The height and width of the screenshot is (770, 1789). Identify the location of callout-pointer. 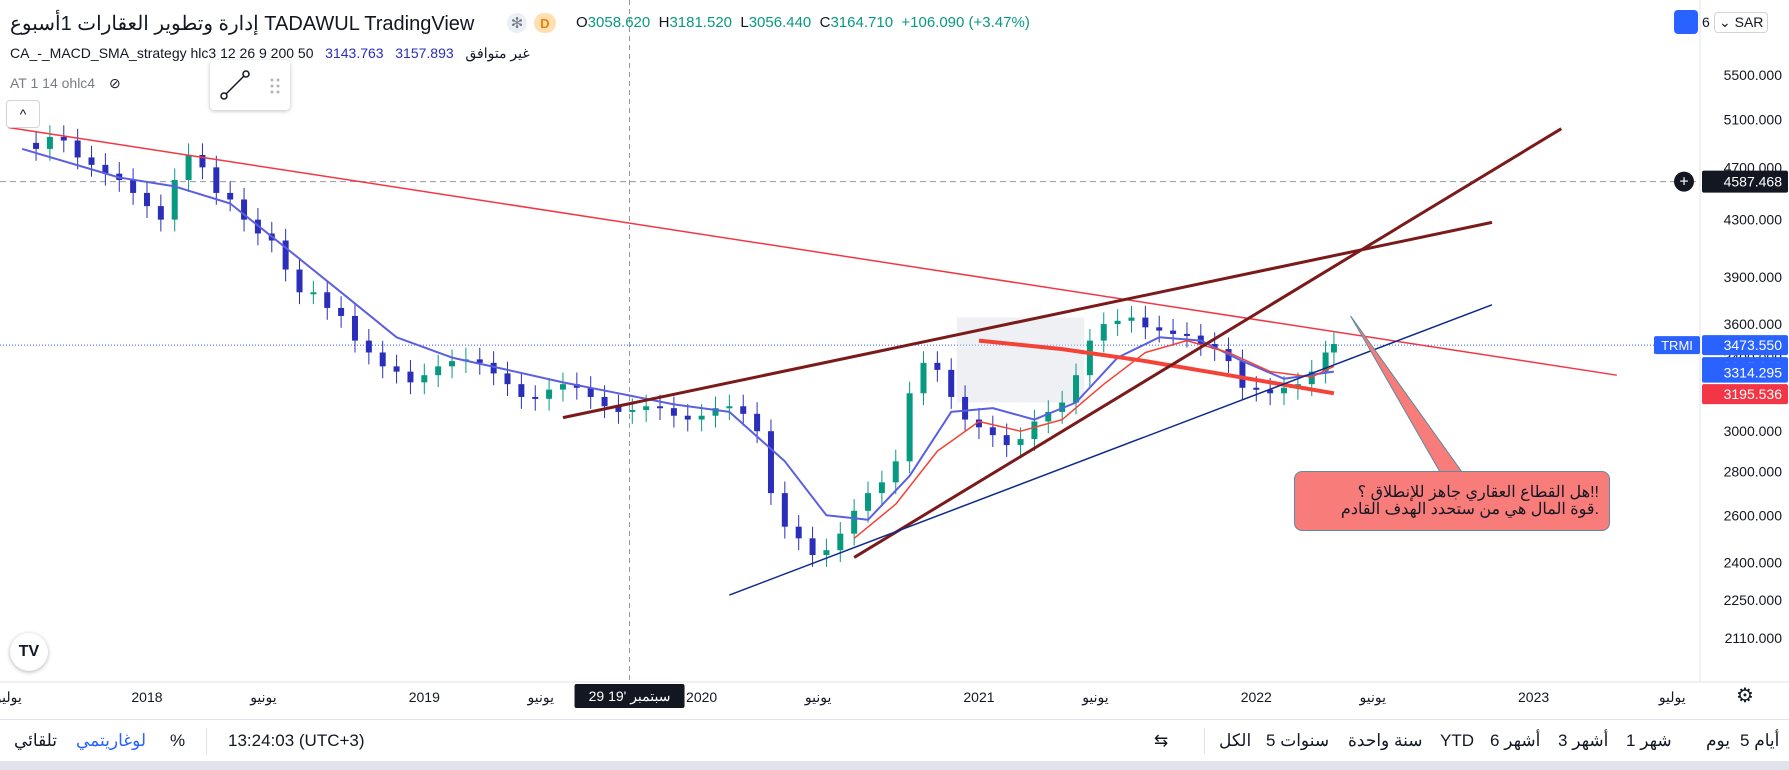
(1406, 394).